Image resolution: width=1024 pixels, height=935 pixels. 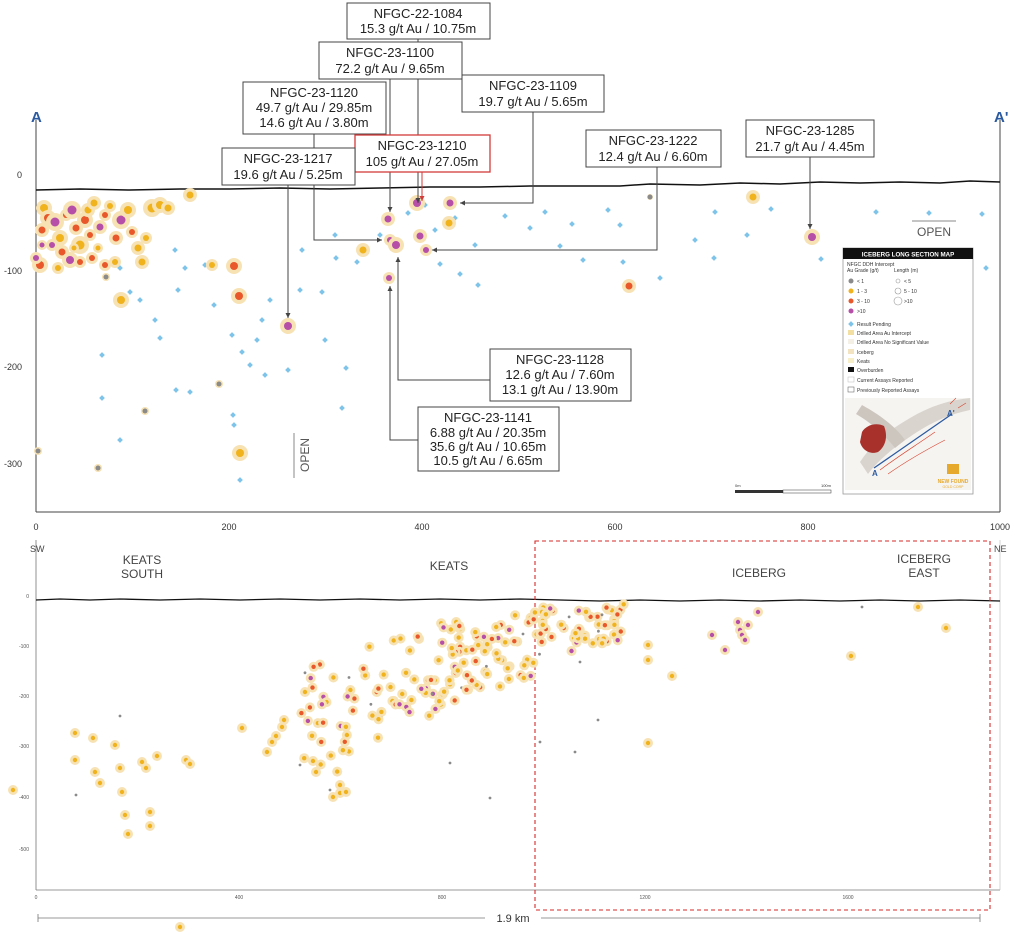 I want to click on callout-line: 14.6 g/t Au / 3.80m, so click(x=313, y=122).